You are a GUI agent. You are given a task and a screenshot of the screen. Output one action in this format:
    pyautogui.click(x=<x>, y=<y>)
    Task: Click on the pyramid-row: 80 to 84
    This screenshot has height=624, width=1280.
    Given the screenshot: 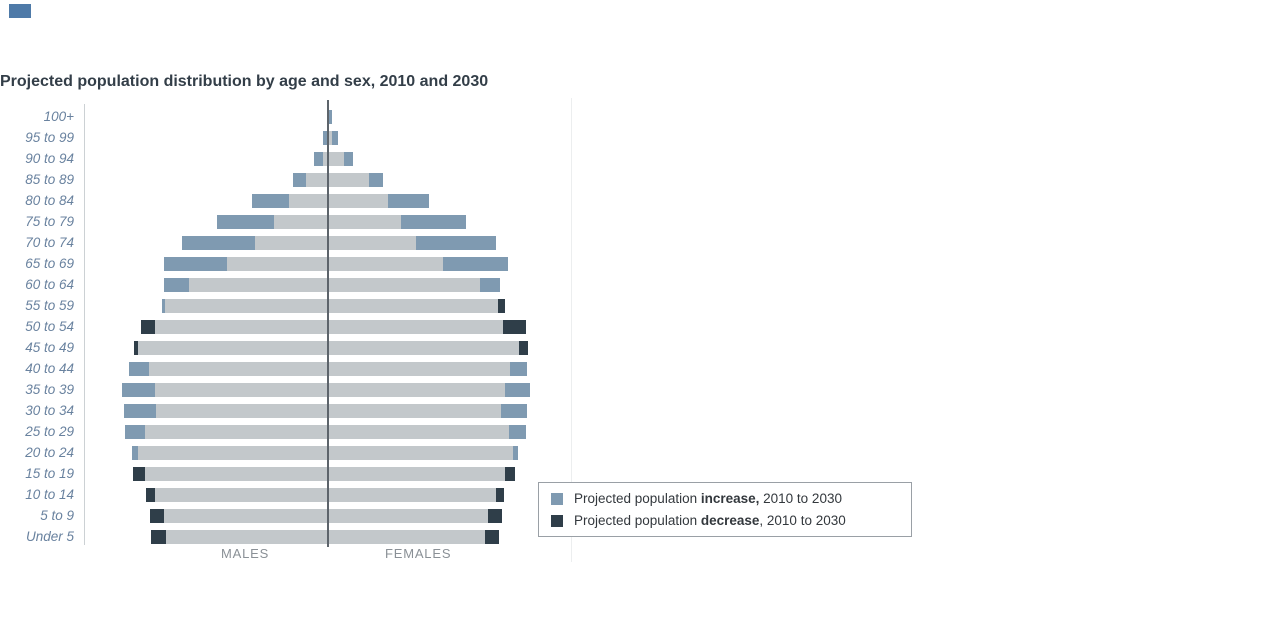 What is the action you would take?
    pyautogui.click(x=286, y=201)
    